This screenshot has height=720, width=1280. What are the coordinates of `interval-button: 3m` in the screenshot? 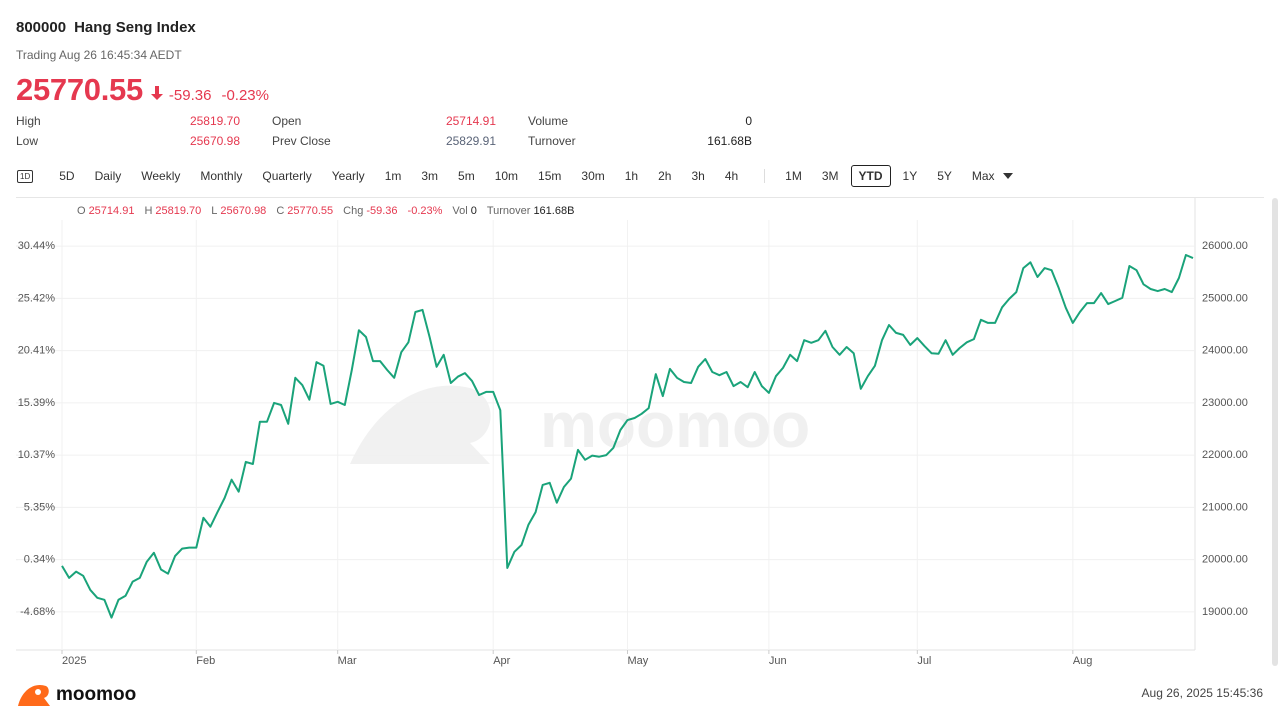 It's located at (430, 176).